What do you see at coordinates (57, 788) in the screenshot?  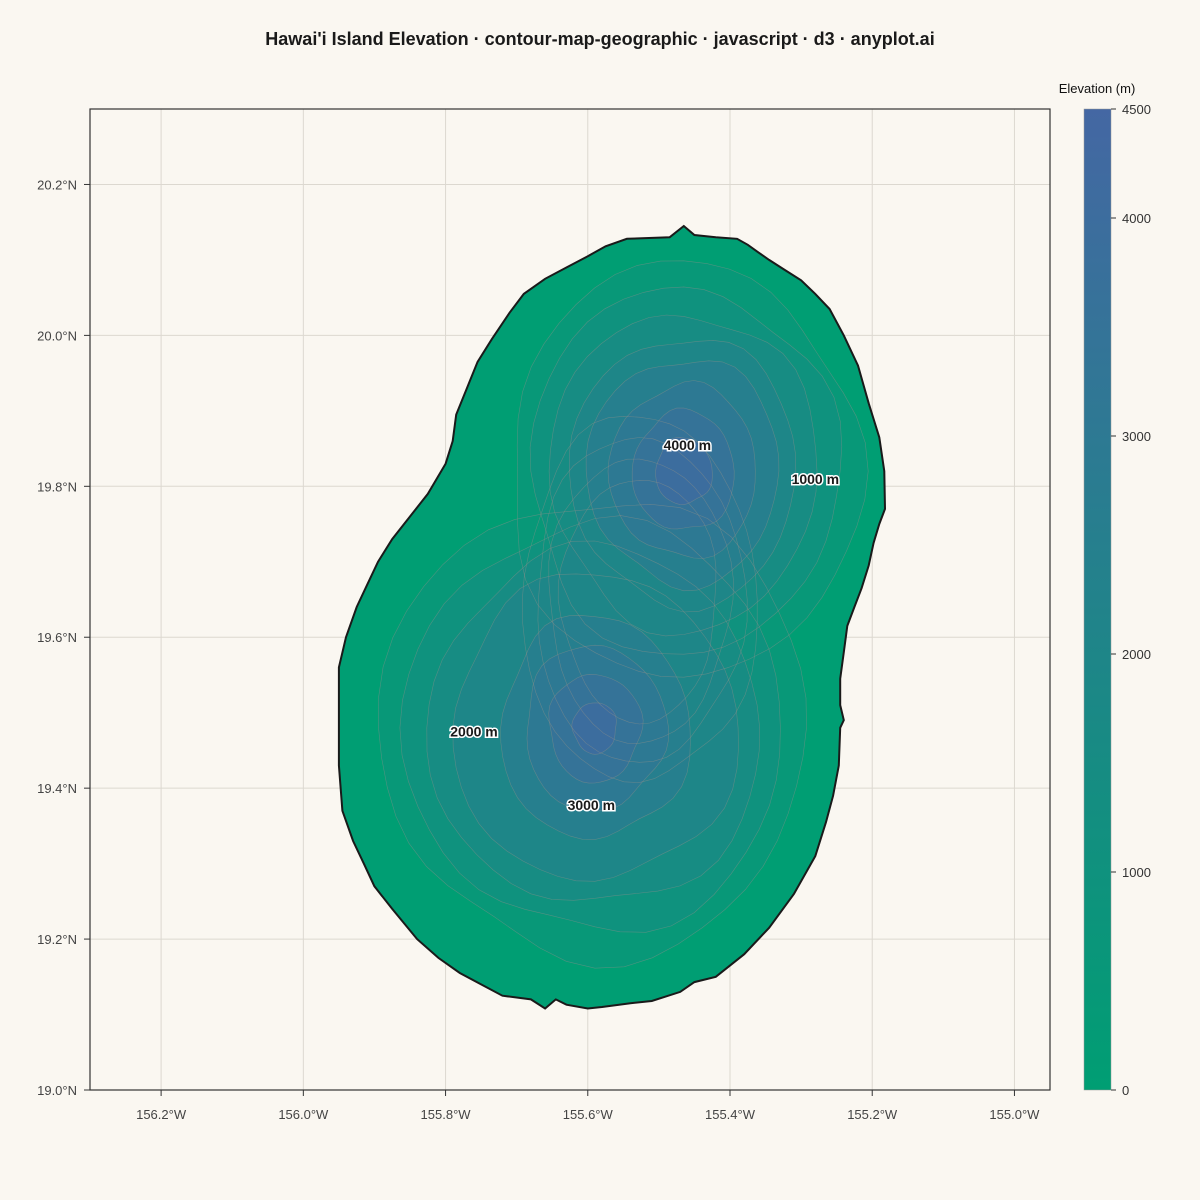 I see `y-tick-label: 19.4°N` at bounding box center [57, 788].